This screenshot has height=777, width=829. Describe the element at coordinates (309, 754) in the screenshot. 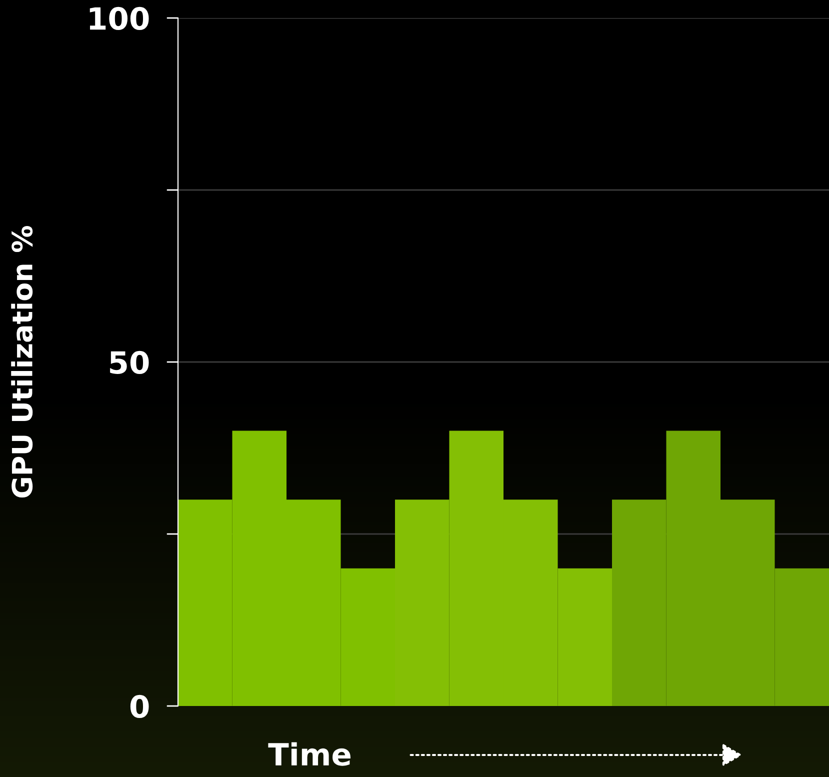

I see `x-axis-title: Time` at that location.